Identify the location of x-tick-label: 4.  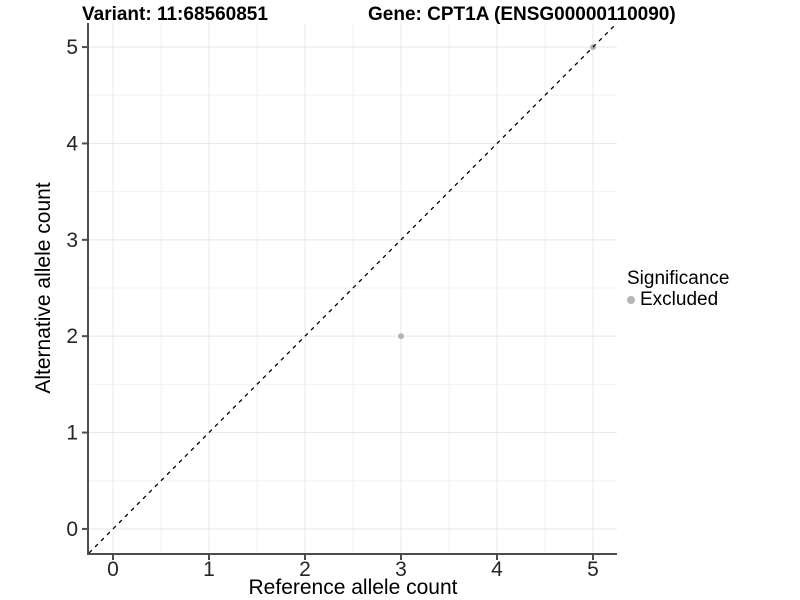
(497, 569).